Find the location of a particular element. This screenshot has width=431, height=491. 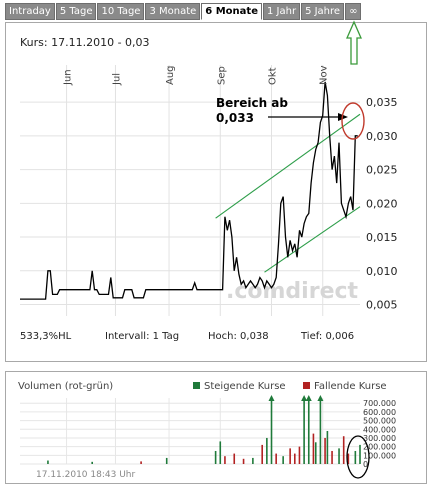

legend-down-swatch is located at coordinates (306, 385).